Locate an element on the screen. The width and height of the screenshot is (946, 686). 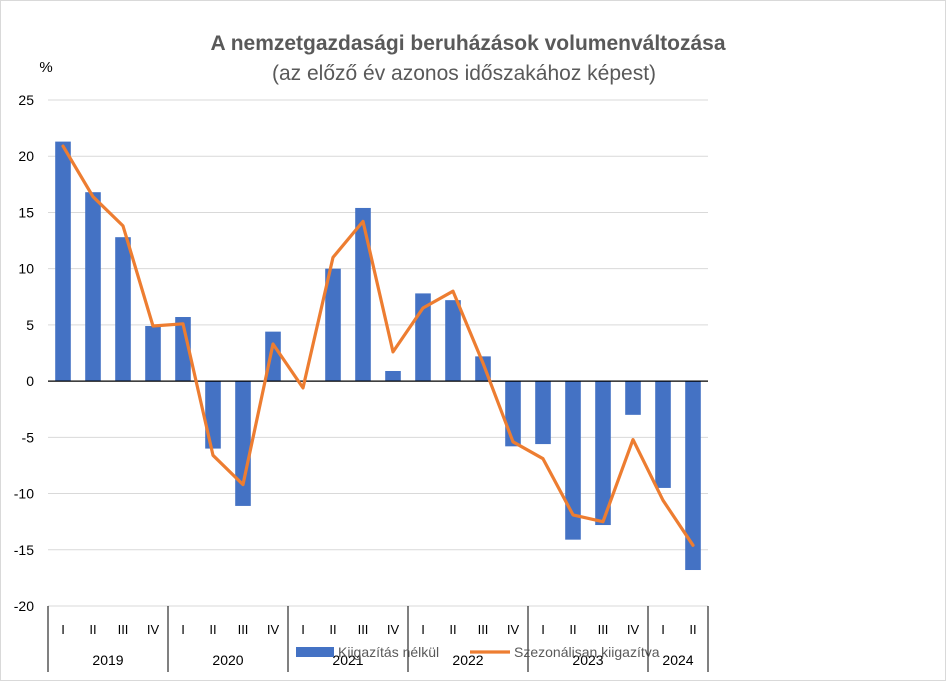
legend-label: Szezonálisan kiigazítva is located at coordinates (587, 652).